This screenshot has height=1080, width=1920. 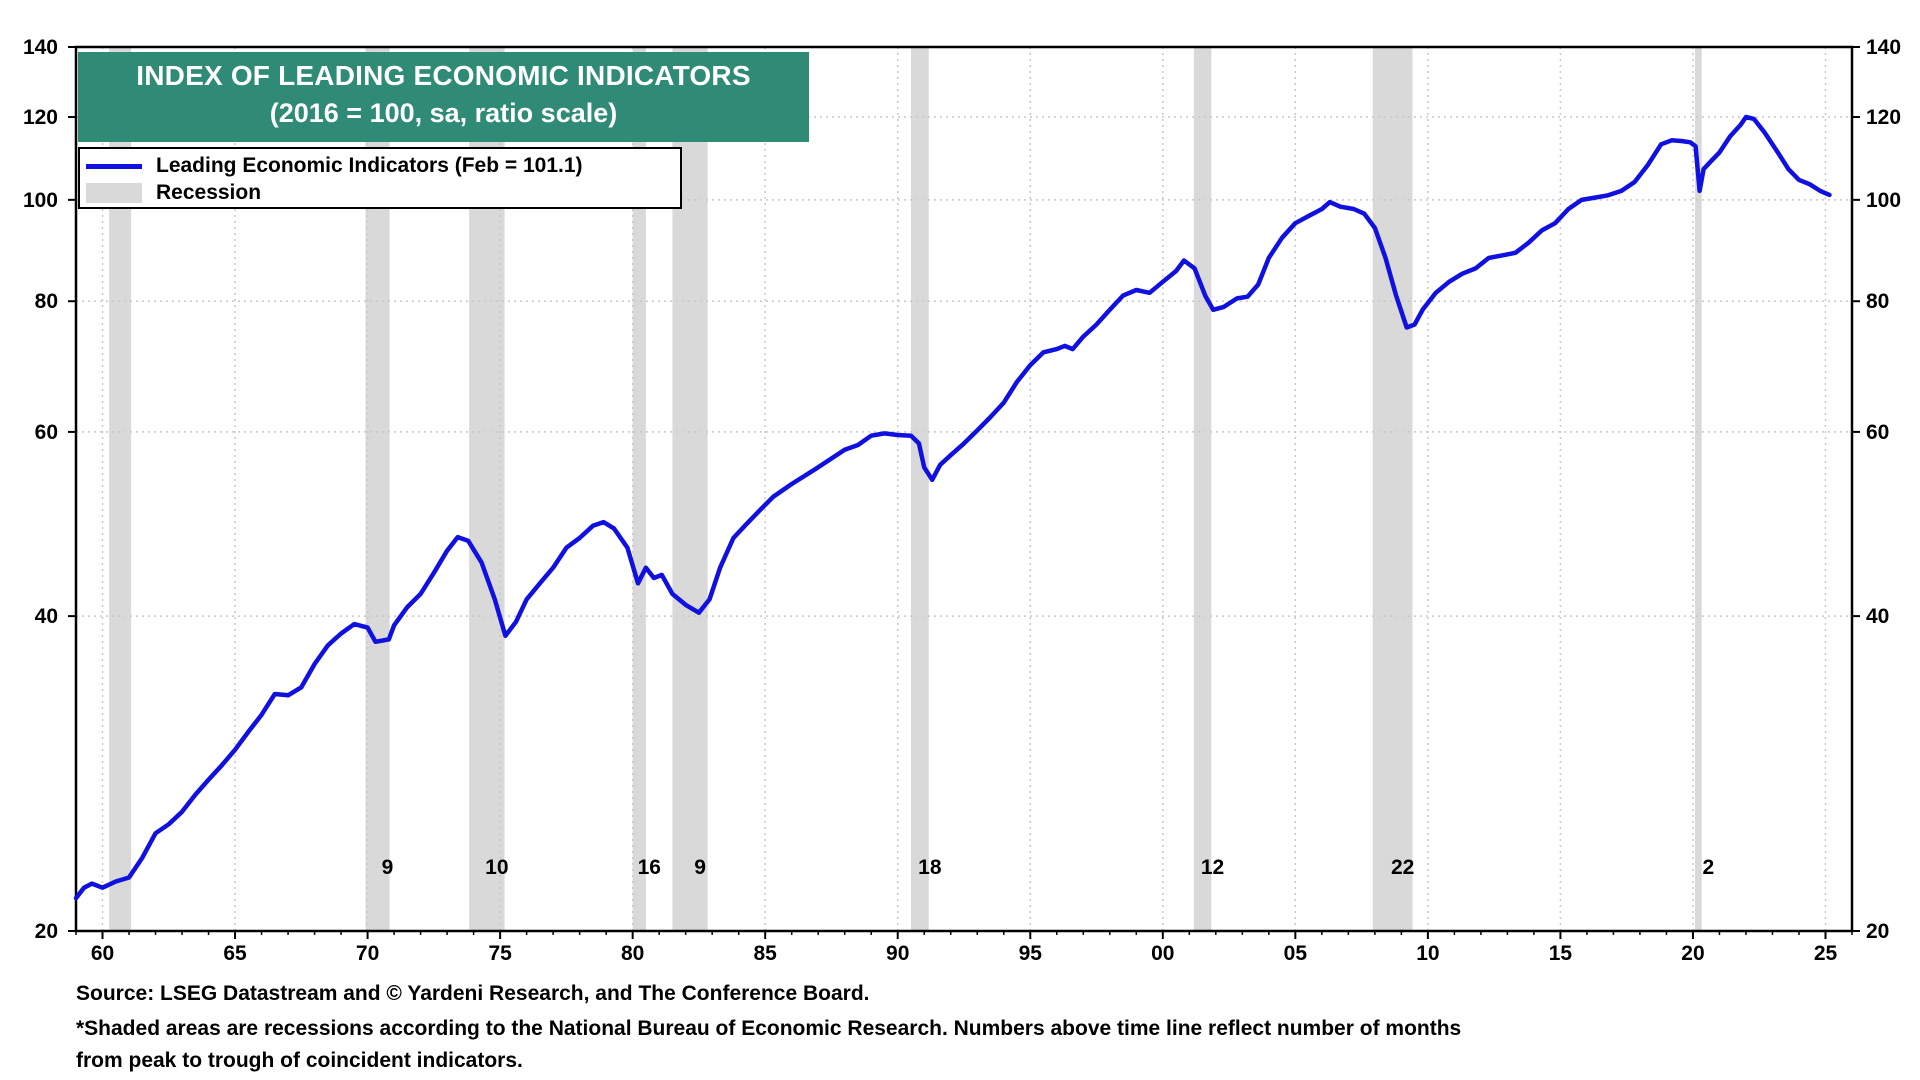 What do you see at coordinates (1883, 47) in the screenshot?
I see `y-tick-label-right: 140` at bounding box center [1883, 47].